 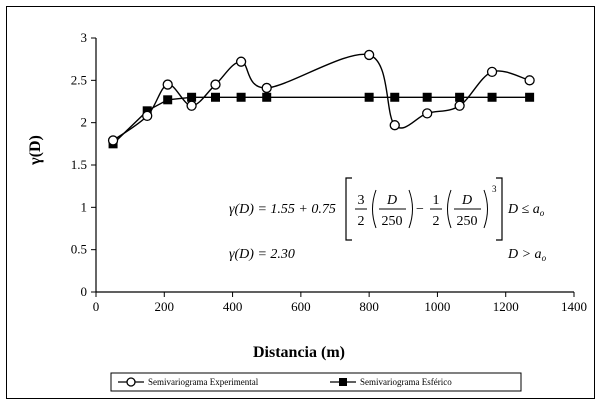 I want to click on x-tick-label: 1000, so click(x=437, y=306).